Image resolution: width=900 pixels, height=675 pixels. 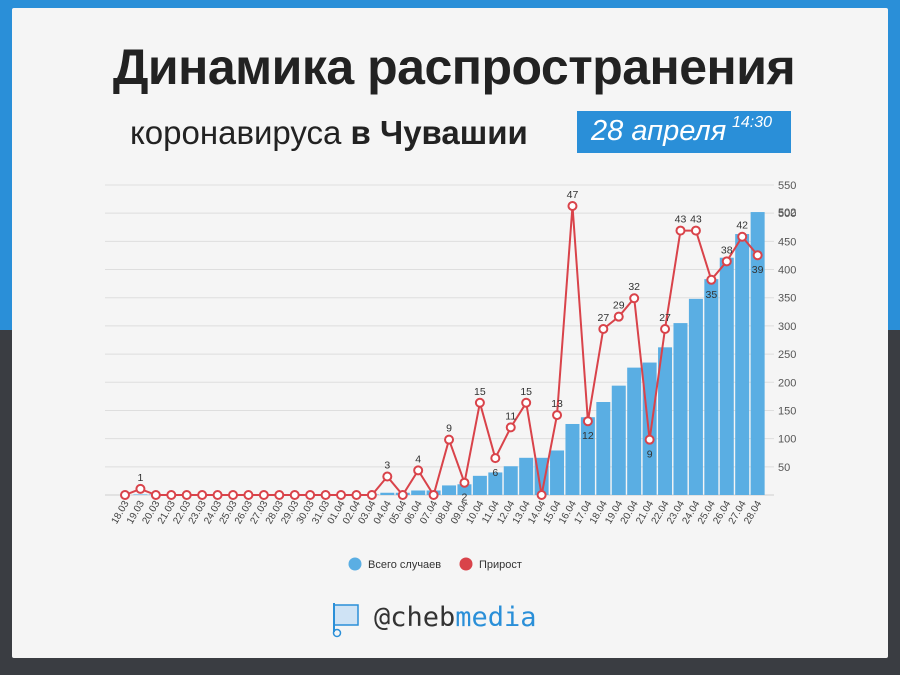 I want to click on legend-label-total: Всего случаев, so click(x=404, y=565).